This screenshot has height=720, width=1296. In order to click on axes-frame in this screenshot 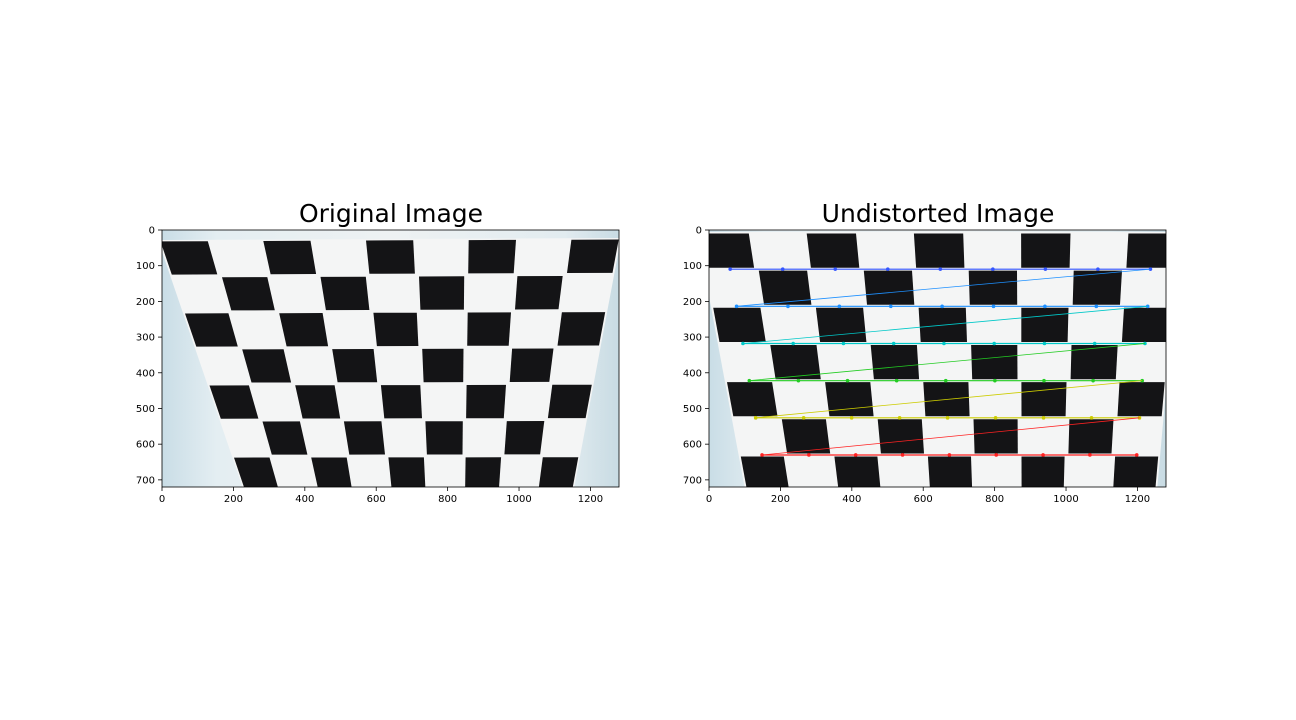, I will do `click(390, 358)`.